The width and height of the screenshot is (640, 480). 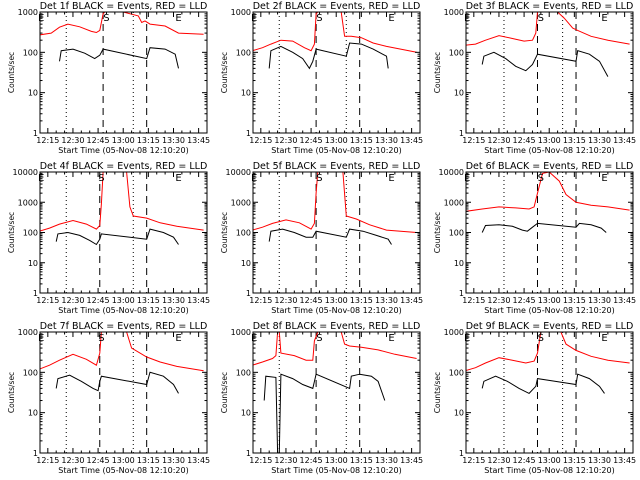 I want to click on panel-title: Det 5f BLACK = Events, RED = LLD, so click(x=337, y=166).